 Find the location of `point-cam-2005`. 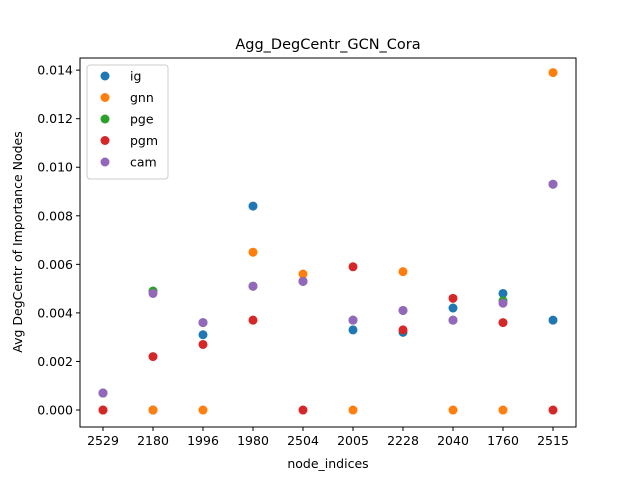

point-cam-2005 is located at coordinates (353, 320).